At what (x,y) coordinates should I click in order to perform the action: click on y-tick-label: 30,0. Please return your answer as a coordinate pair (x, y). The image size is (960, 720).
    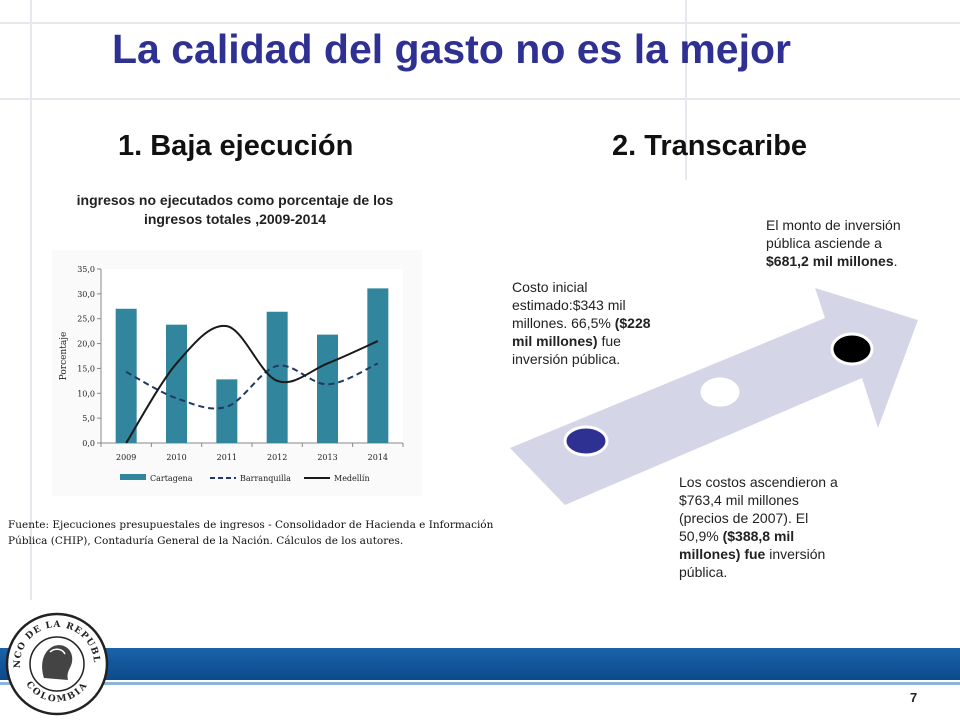
    Looking at the image, I should click on (86, 294).